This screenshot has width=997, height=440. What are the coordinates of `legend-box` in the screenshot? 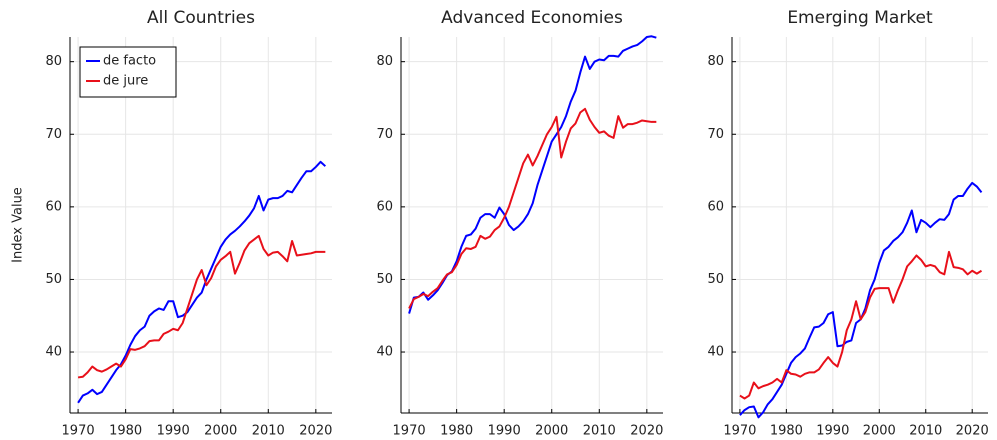 It's located at (128, 72).